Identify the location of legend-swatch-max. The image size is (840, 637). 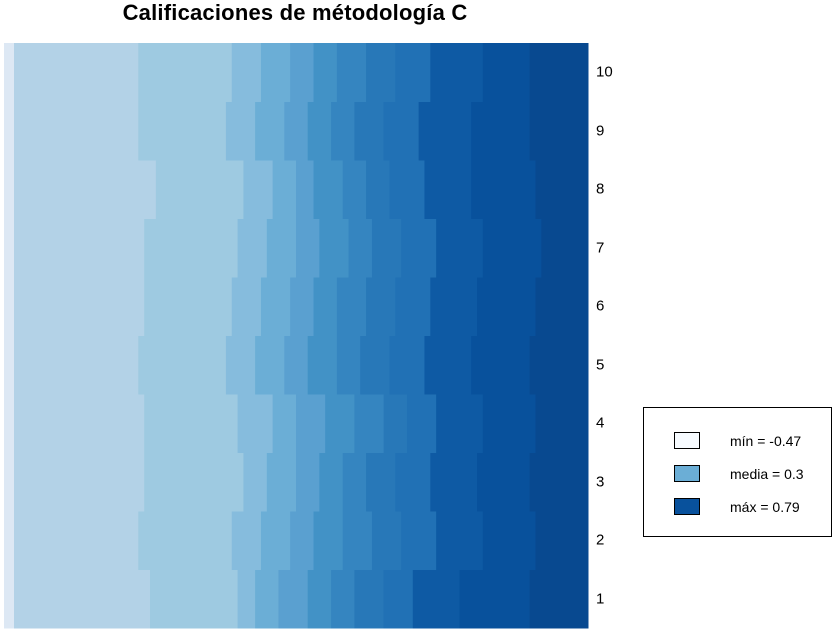
(687, 506).